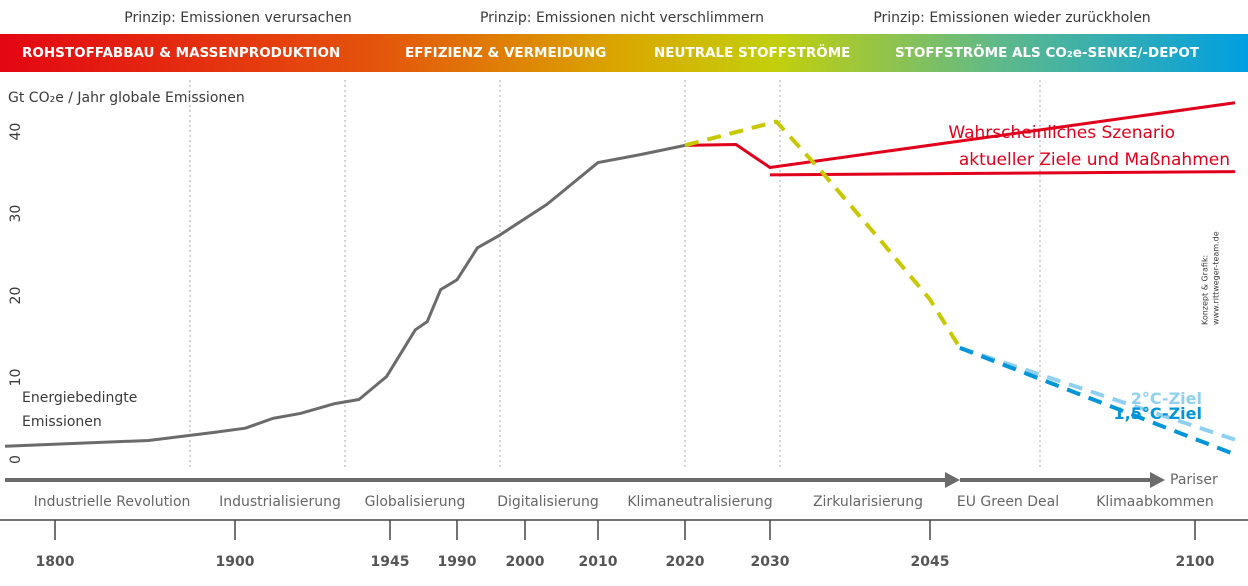 Image resolution: width=1248 pixels, height=586 pixels. I want to click on x-tick-label: 2000, so click(525, 562).